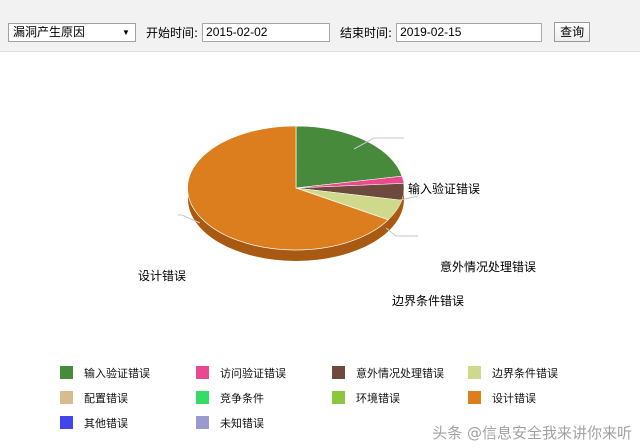  Describe the element at coordinates (428, 301) in the screenshot. I see `pie-label-boundary: 边界条件错误` at that location.